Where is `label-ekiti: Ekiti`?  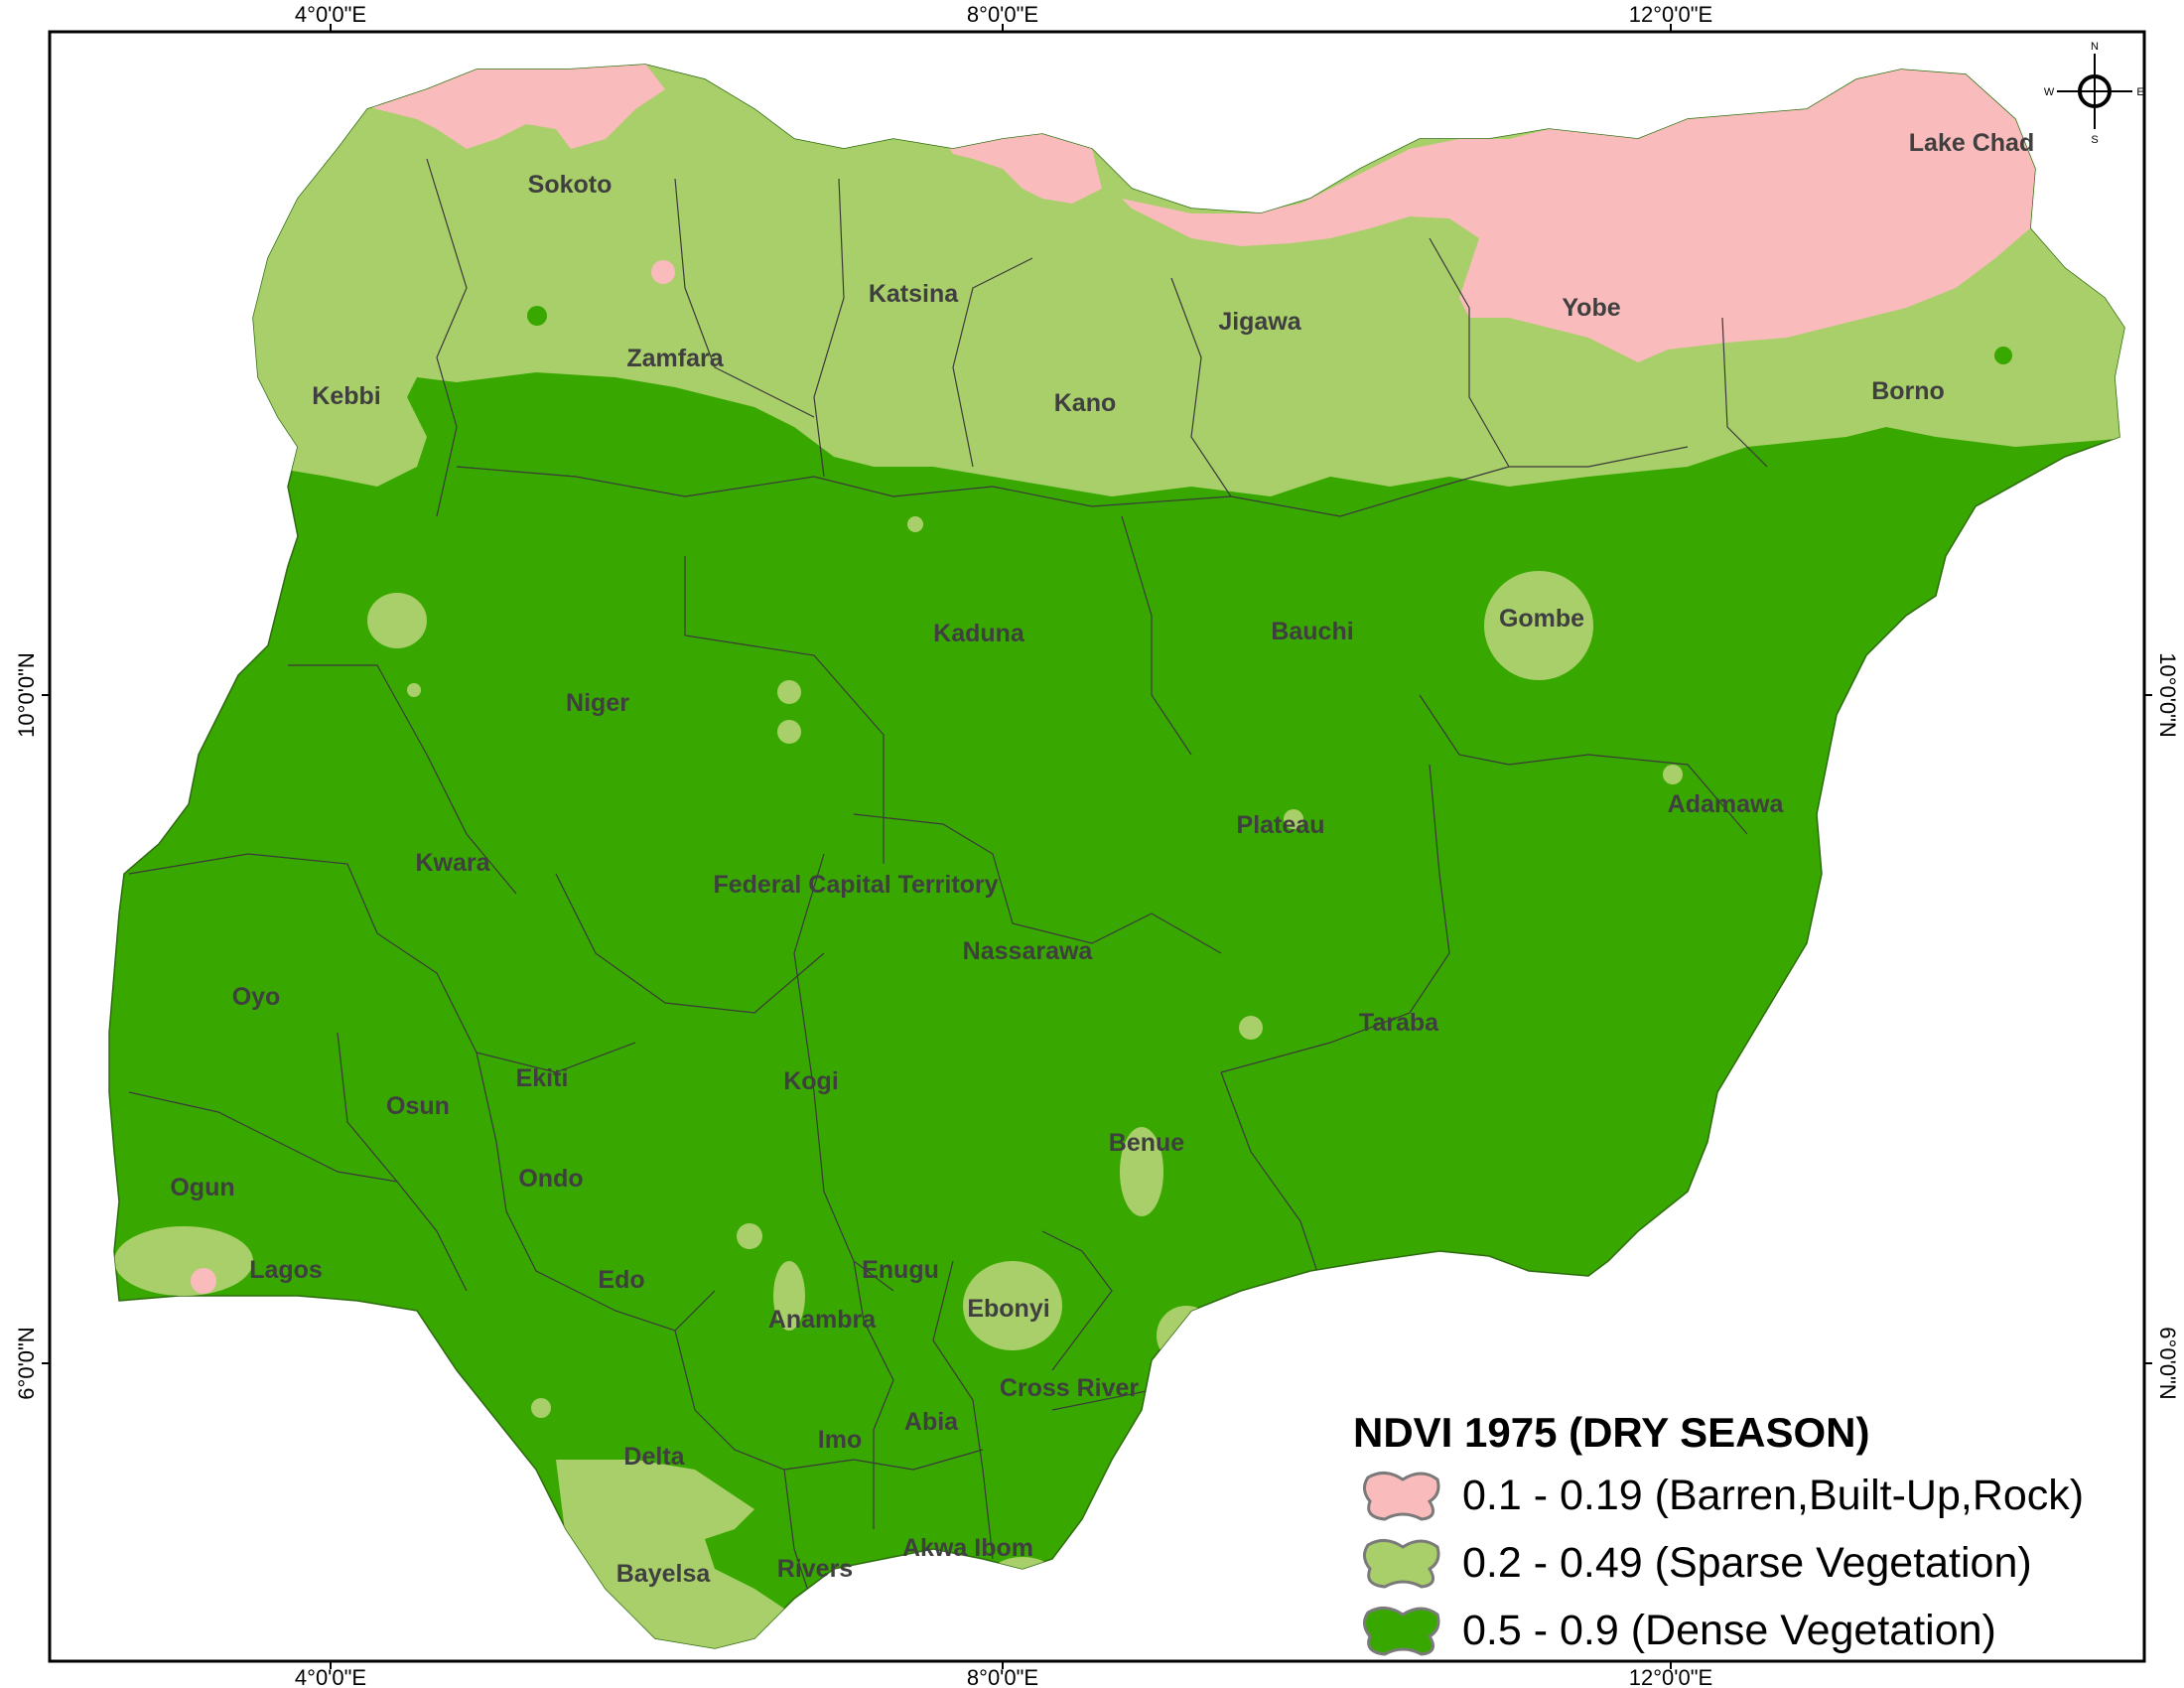 label-ekiti: Ekiti is located at coordinates (542, 1078).